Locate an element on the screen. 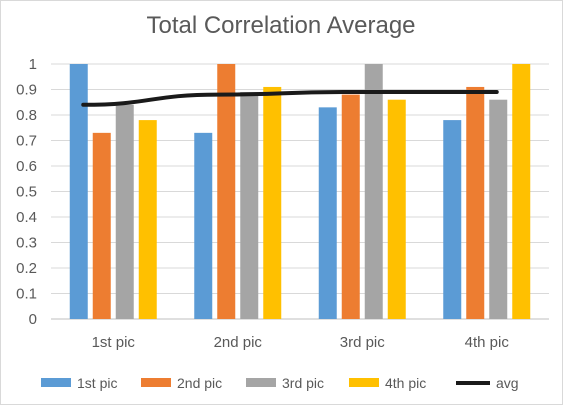 This screenshot has width=563, height=405. y-tick-label: 0.9 is located at coordinates (26, 90).